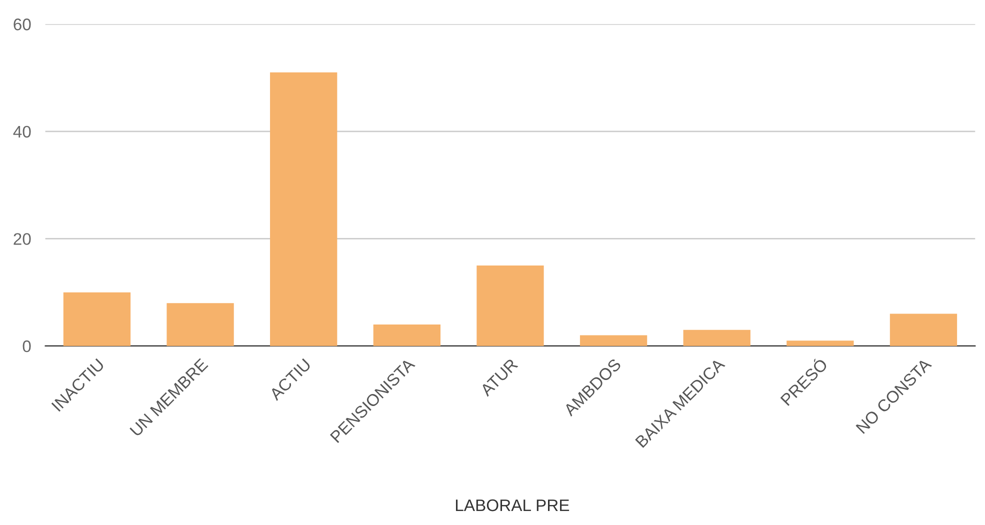 The image size is (985, 525). Describe the element at coordinates (513, 505) in the screenshot. I see `x-axis-title: LABORAL PRE` at that location.